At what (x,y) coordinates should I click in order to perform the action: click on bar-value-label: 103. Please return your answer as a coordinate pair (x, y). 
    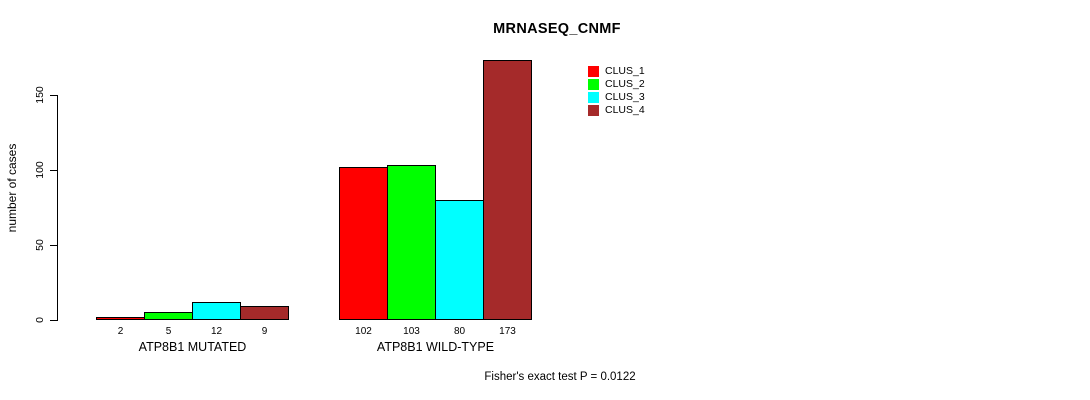
    Looking at the image, I should click on (411, 331).